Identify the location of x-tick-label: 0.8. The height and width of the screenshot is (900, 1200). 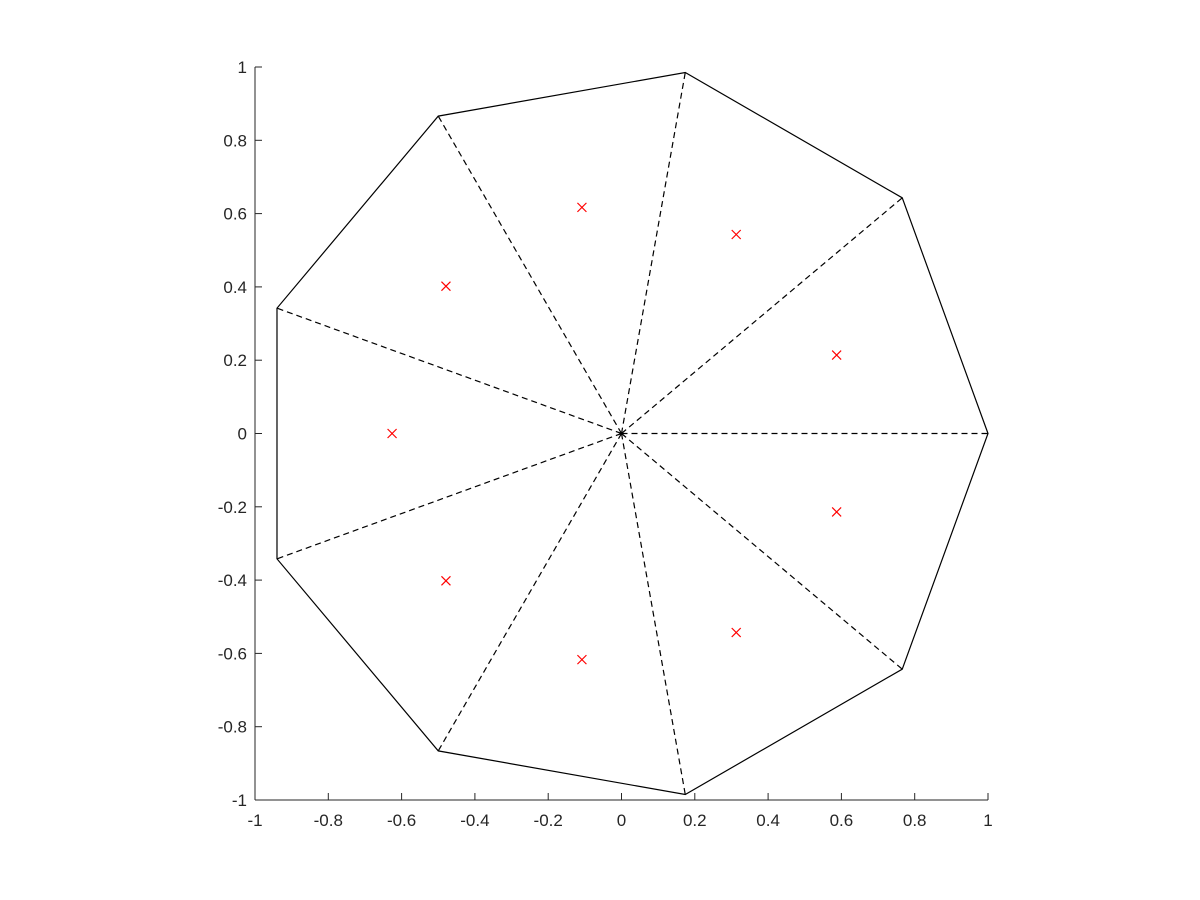
(915, 820).